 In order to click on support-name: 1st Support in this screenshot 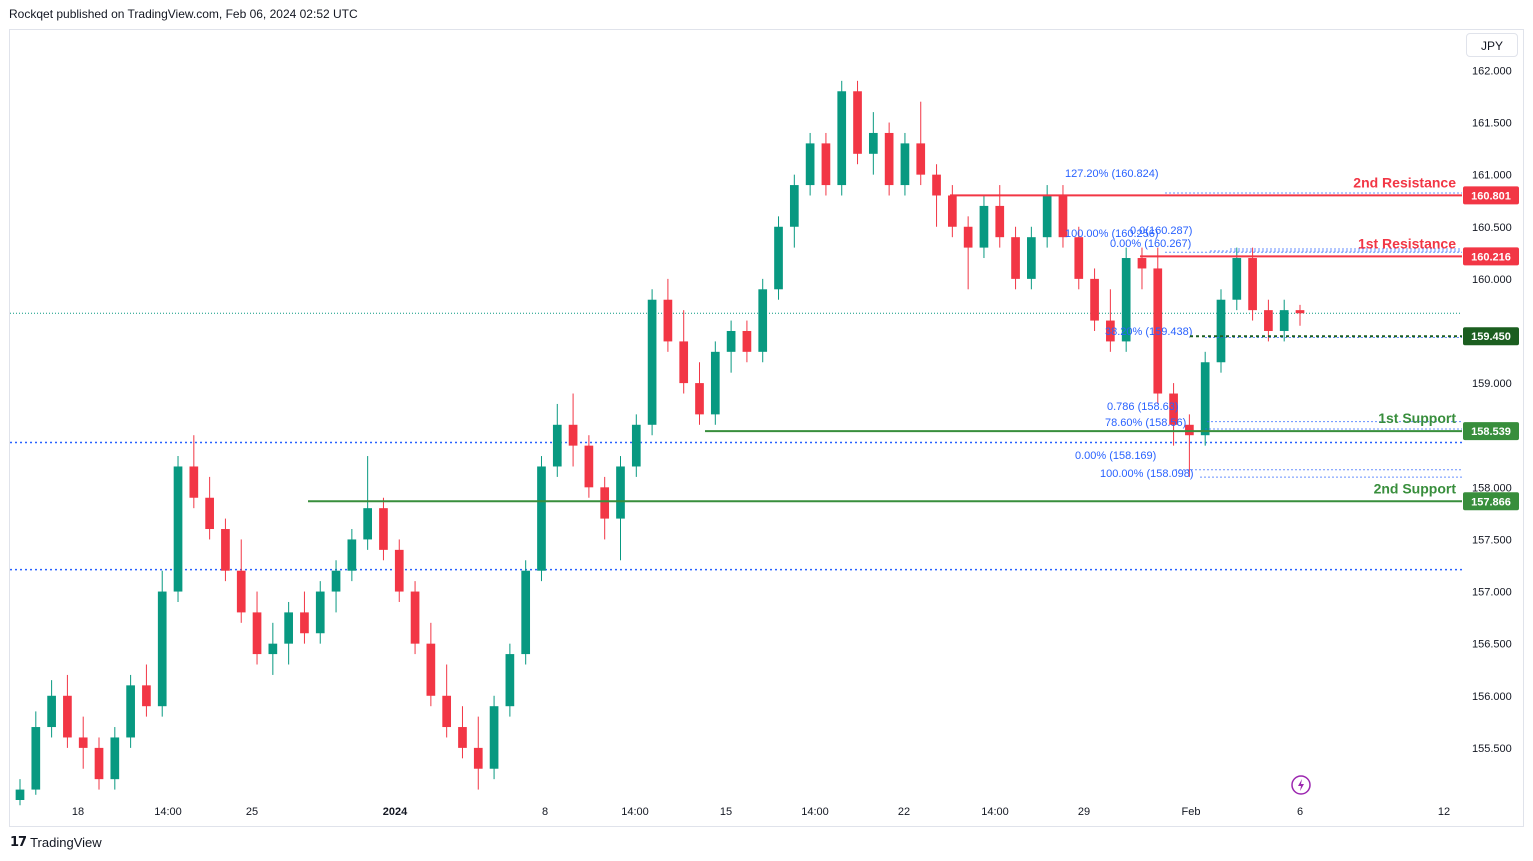, I will do `click(1417, 418)`.